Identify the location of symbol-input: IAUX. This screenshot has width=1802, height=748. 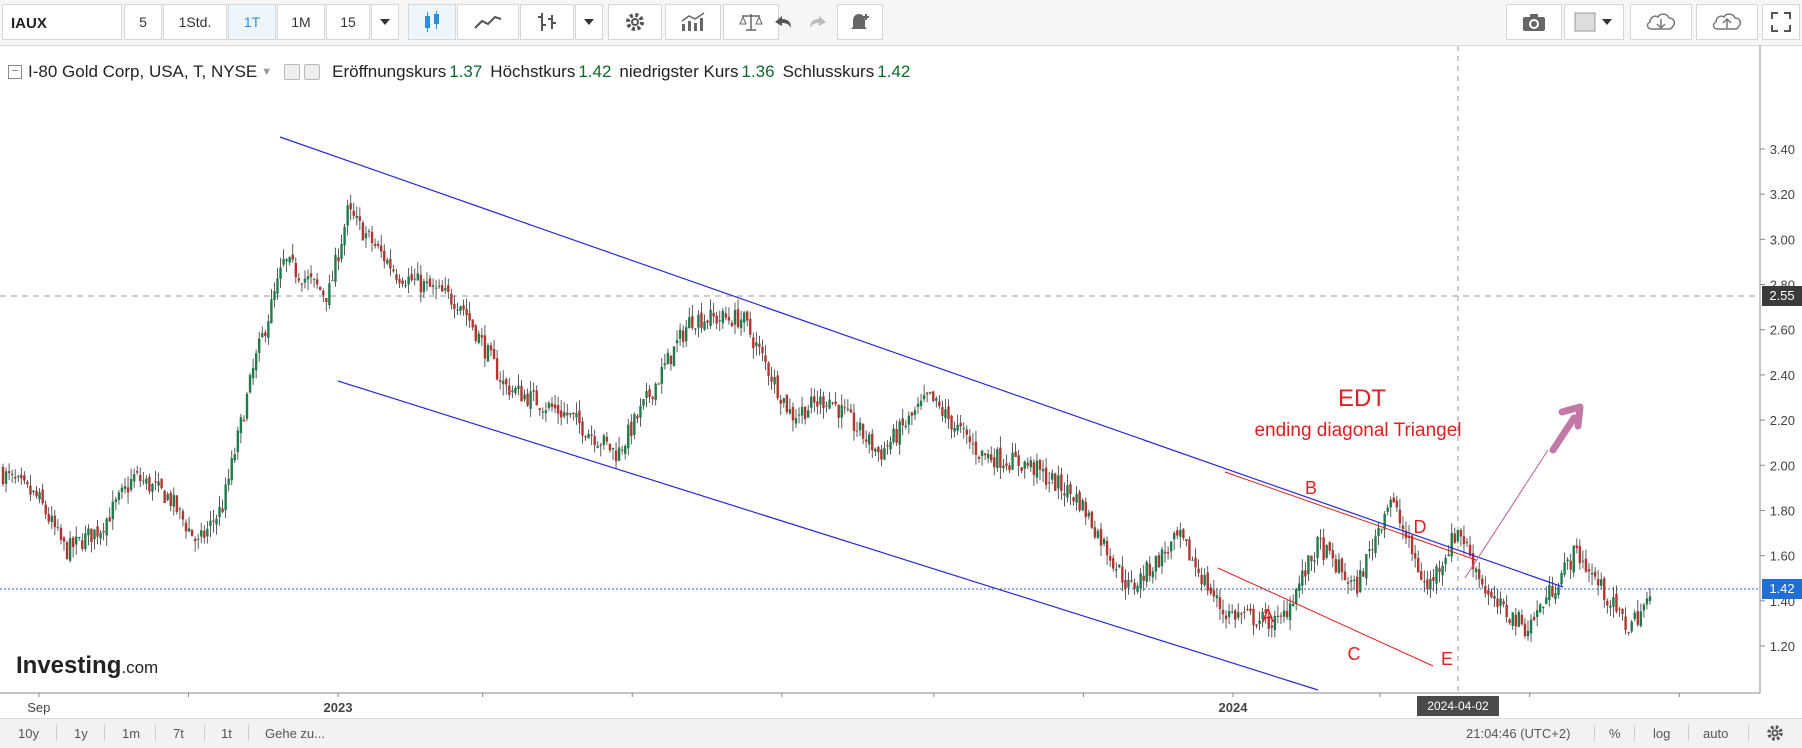
(62, 22).